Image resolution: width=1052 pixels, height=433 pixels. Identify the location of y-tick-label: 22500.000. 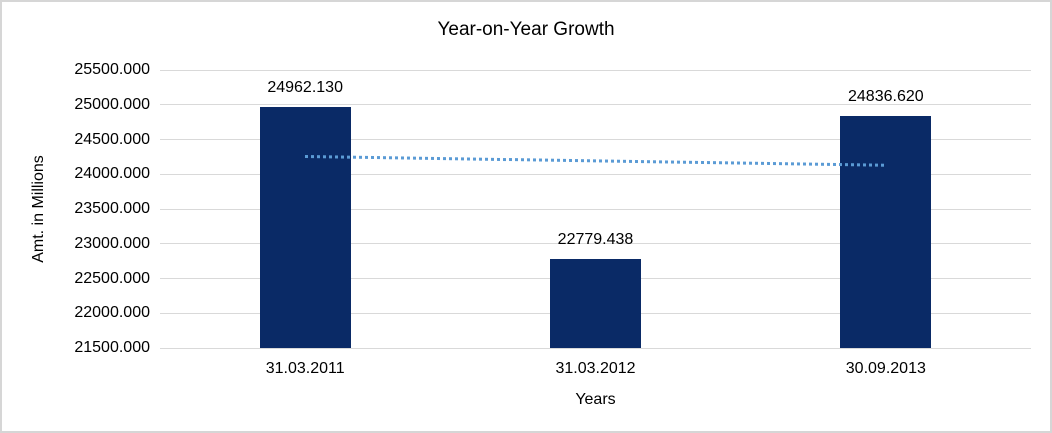
(112, 278).